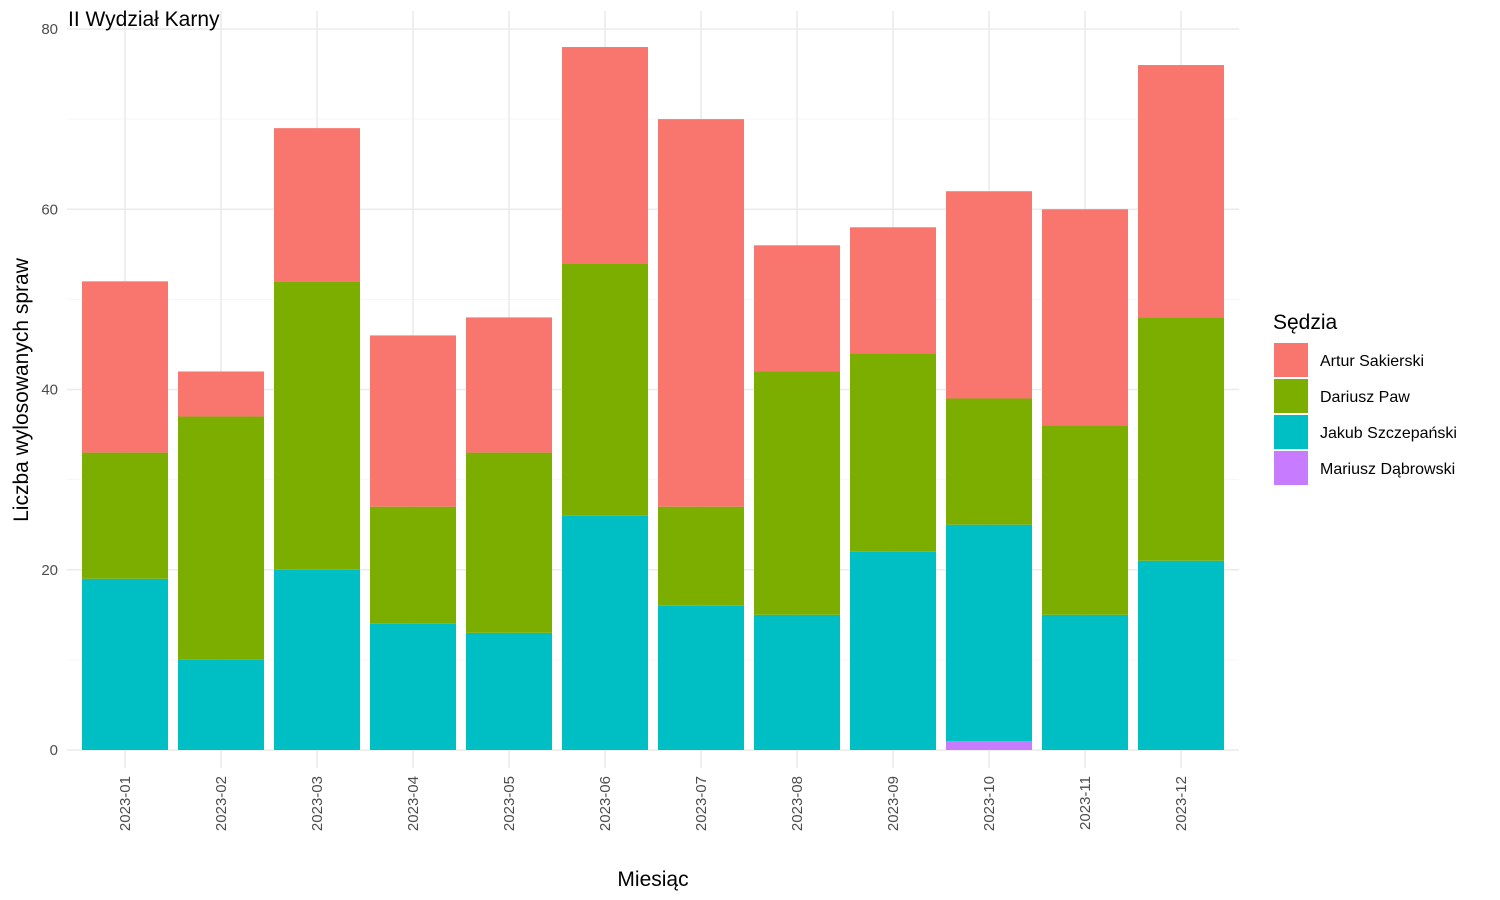 The height and width of the screenshot is (900, 1500). I want to click on x-tick-label: 2023-05, so click(509, 803).